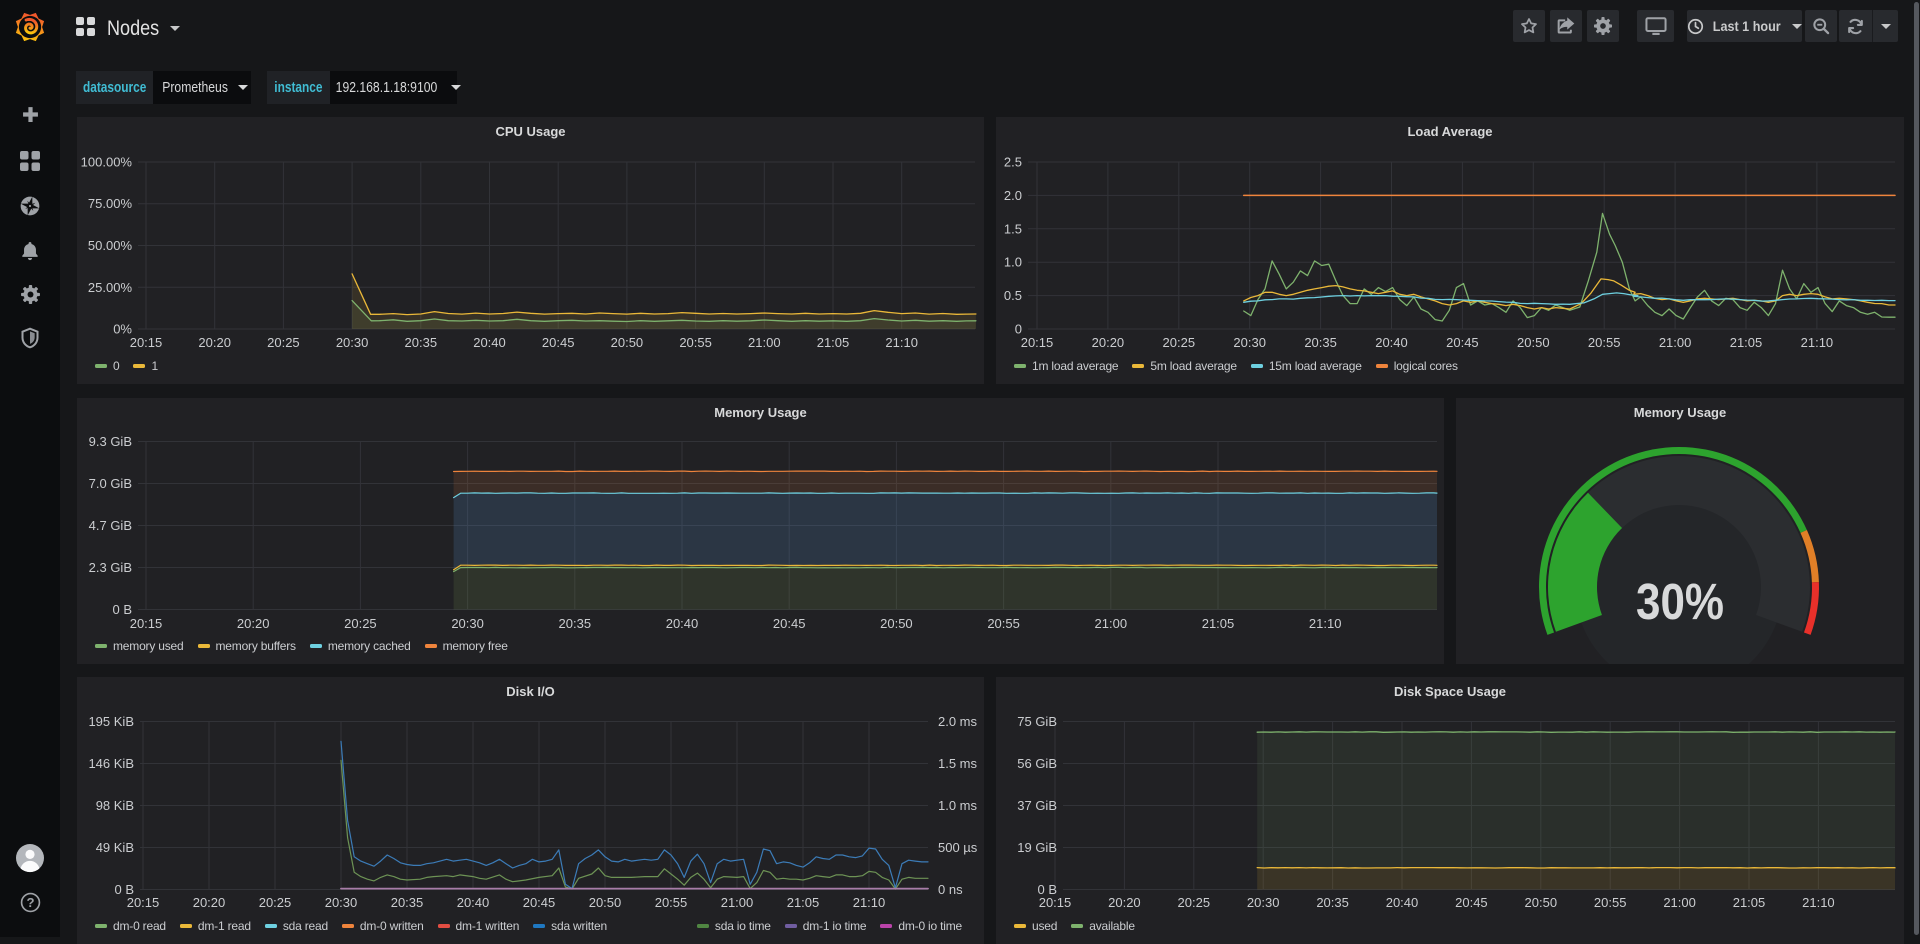 This screenshot has width=1920, height=944. What do you see at coordinates (1037, 763) in the screenshot?
I see `svg-text: 56 GiB` at bounding box center [1037, 763].